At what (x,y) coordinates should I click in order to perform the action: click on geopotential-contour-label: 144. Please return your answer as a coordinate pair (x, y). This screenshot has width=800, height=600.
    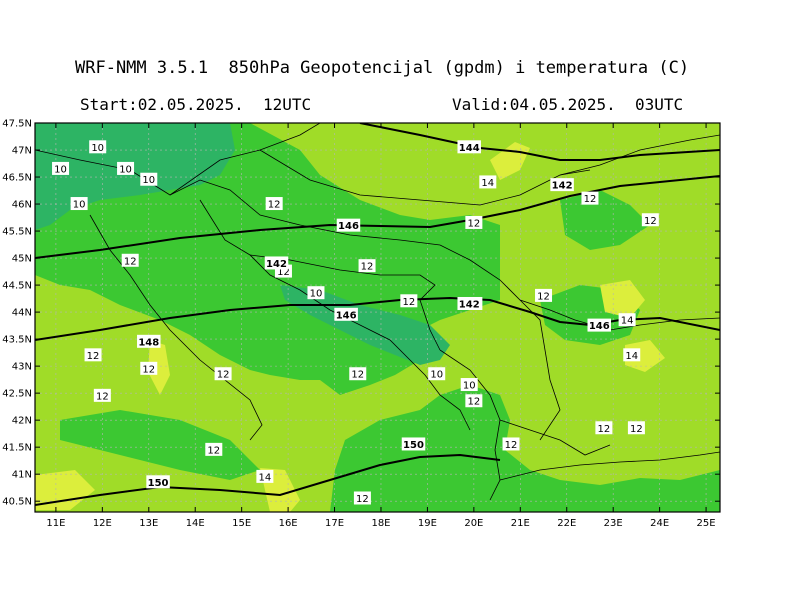
    Looking at the image, I should click on (469, 148).